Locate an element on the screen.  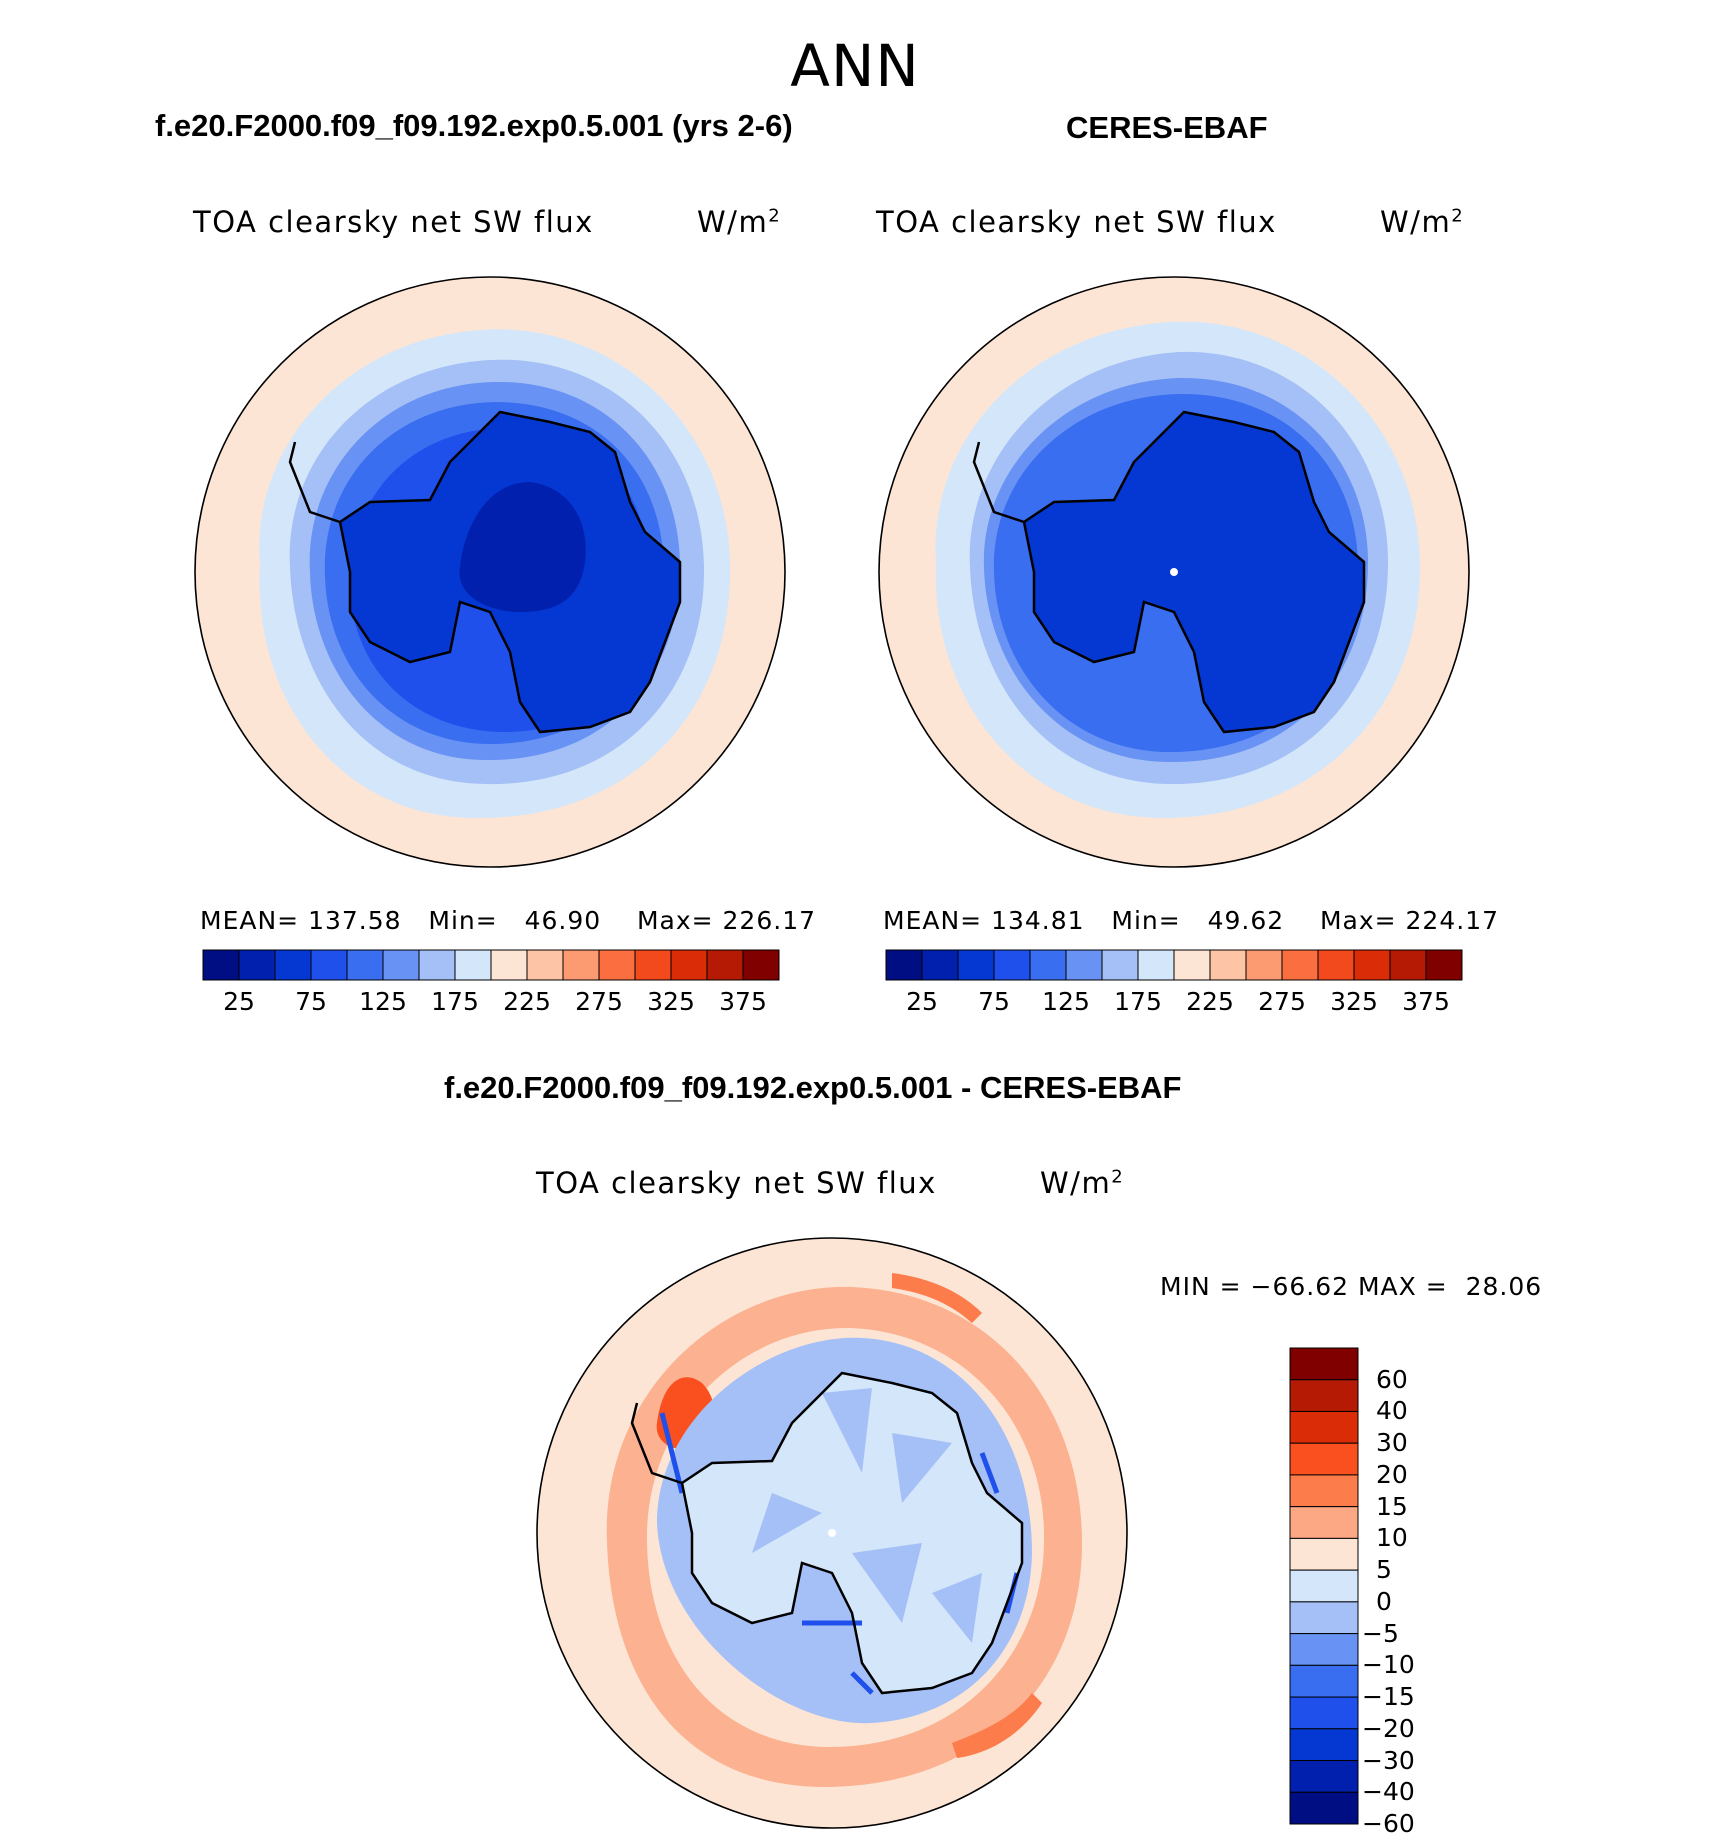
obs-mean-label: MEAN= is located at coordinates (933, 920).